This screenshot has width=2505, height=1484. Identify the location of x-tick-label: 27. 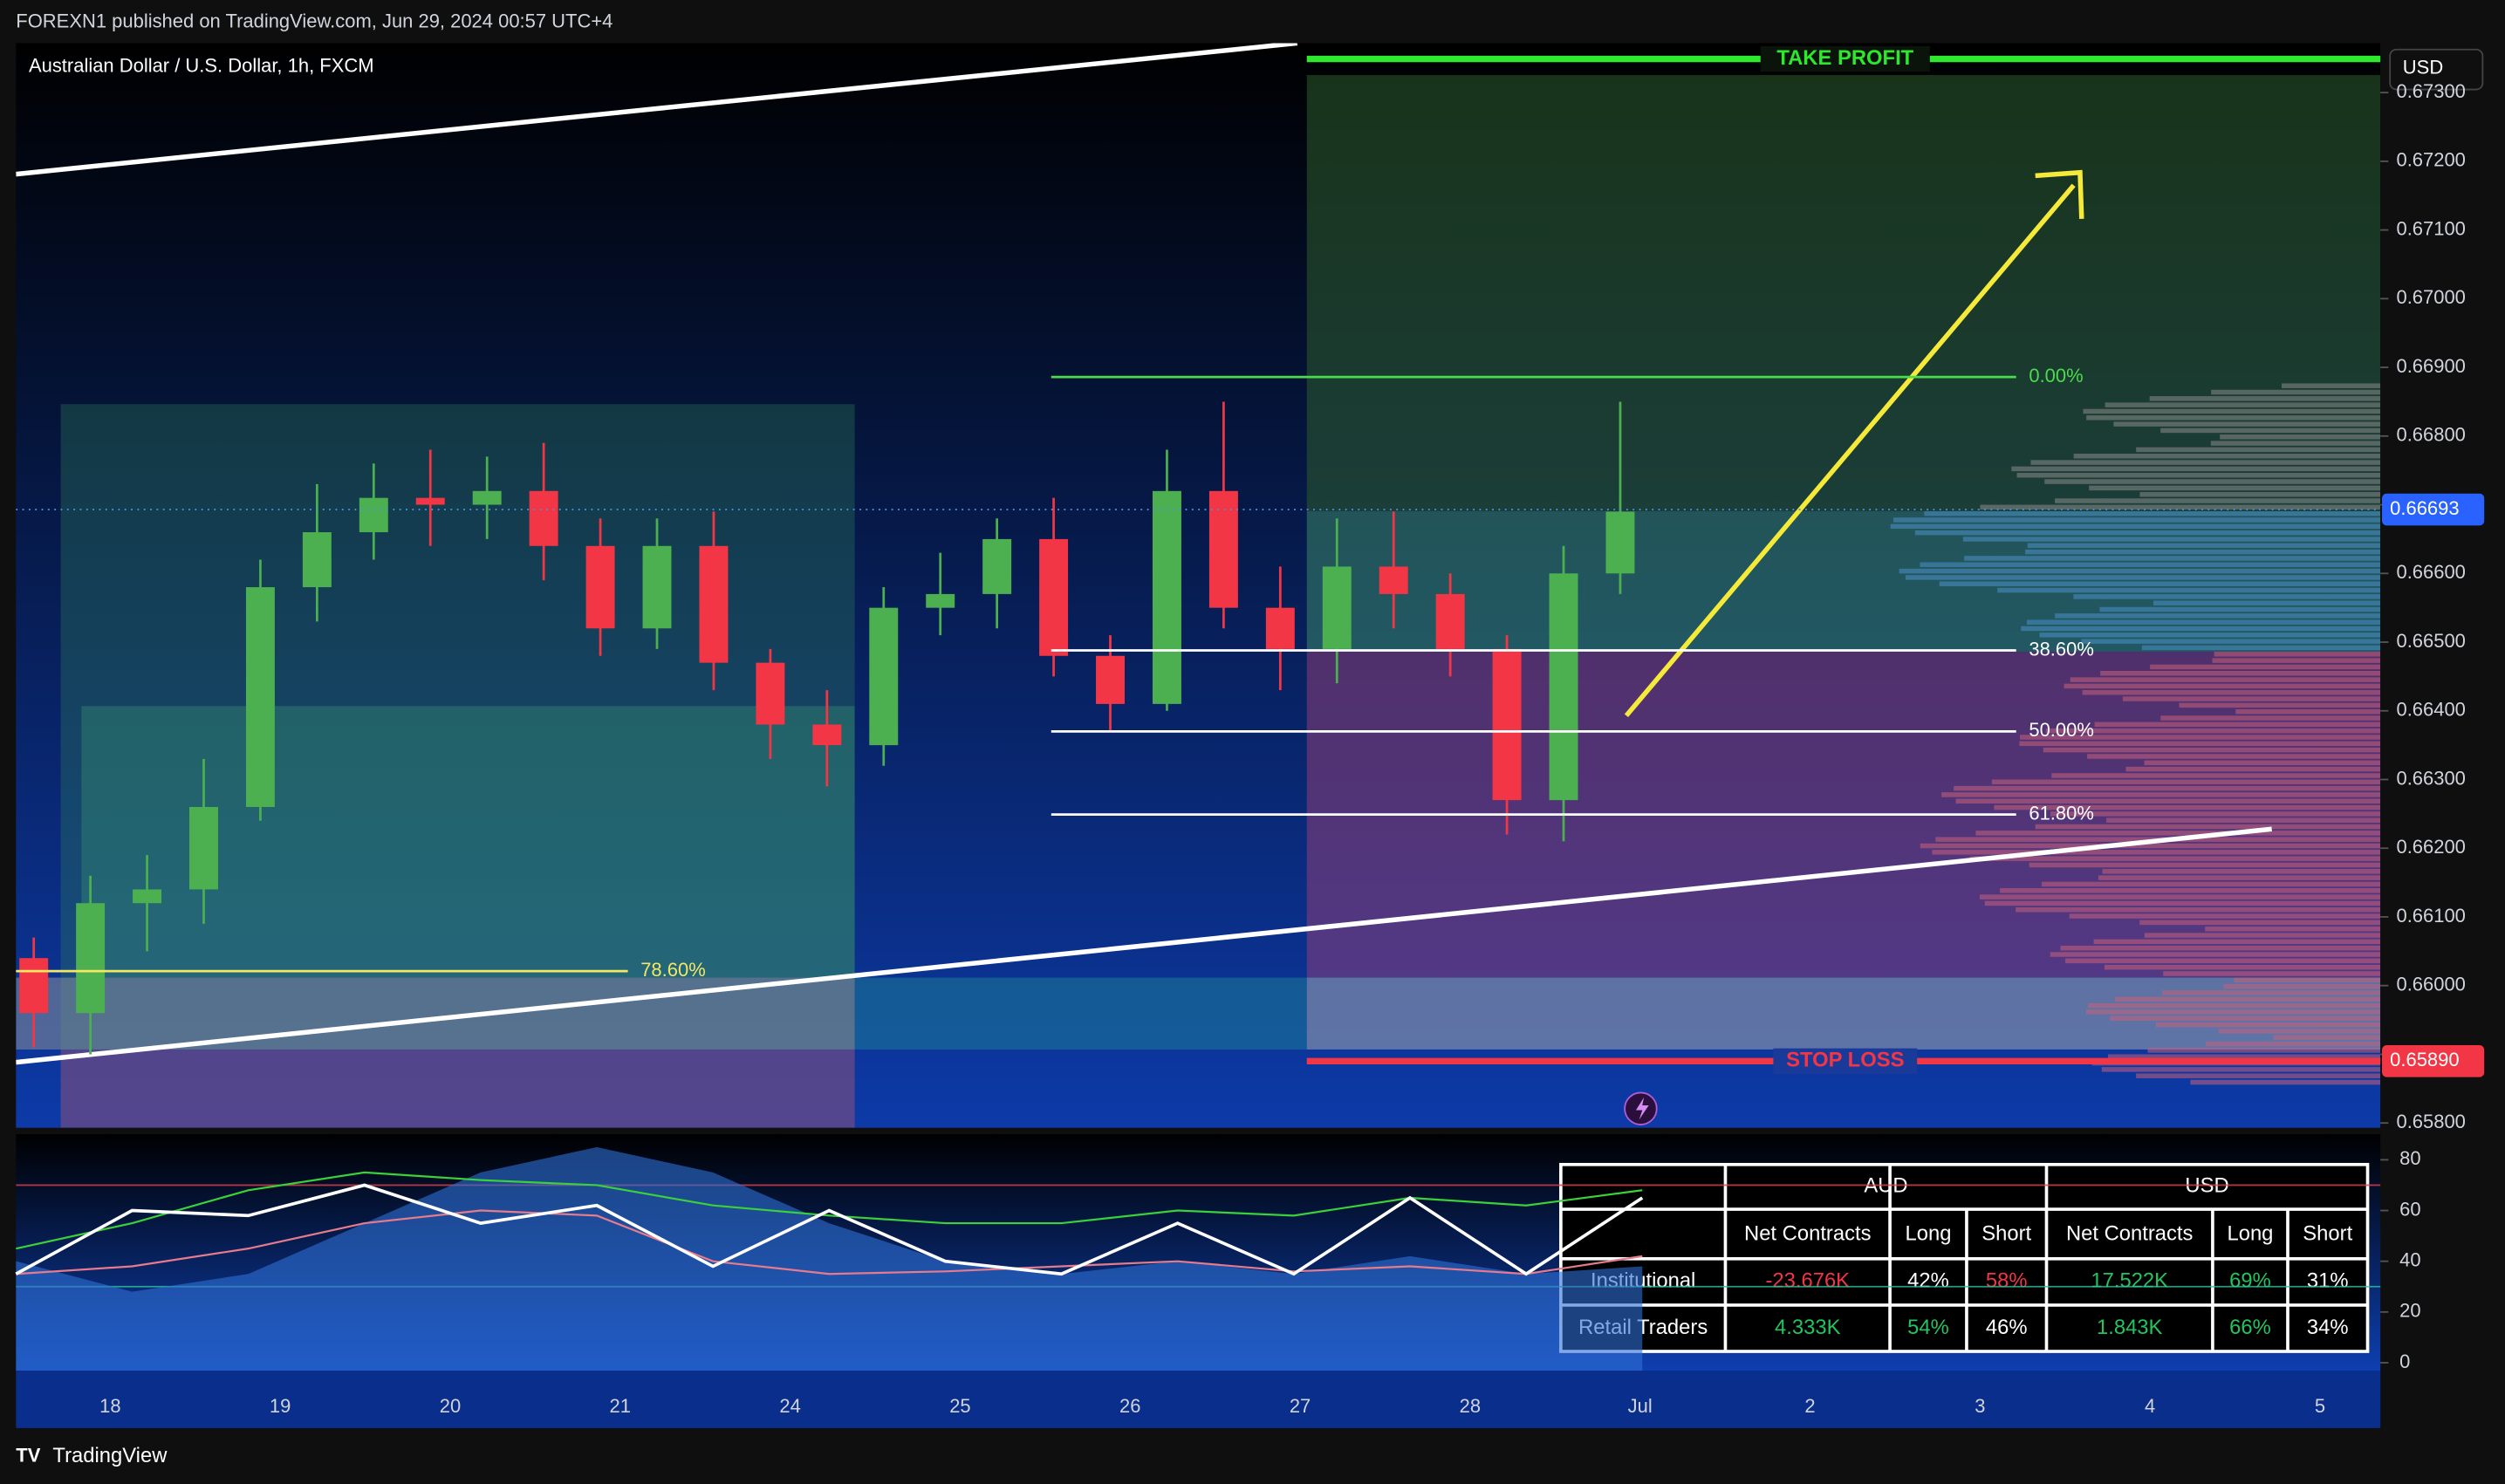
(1301, 1406).